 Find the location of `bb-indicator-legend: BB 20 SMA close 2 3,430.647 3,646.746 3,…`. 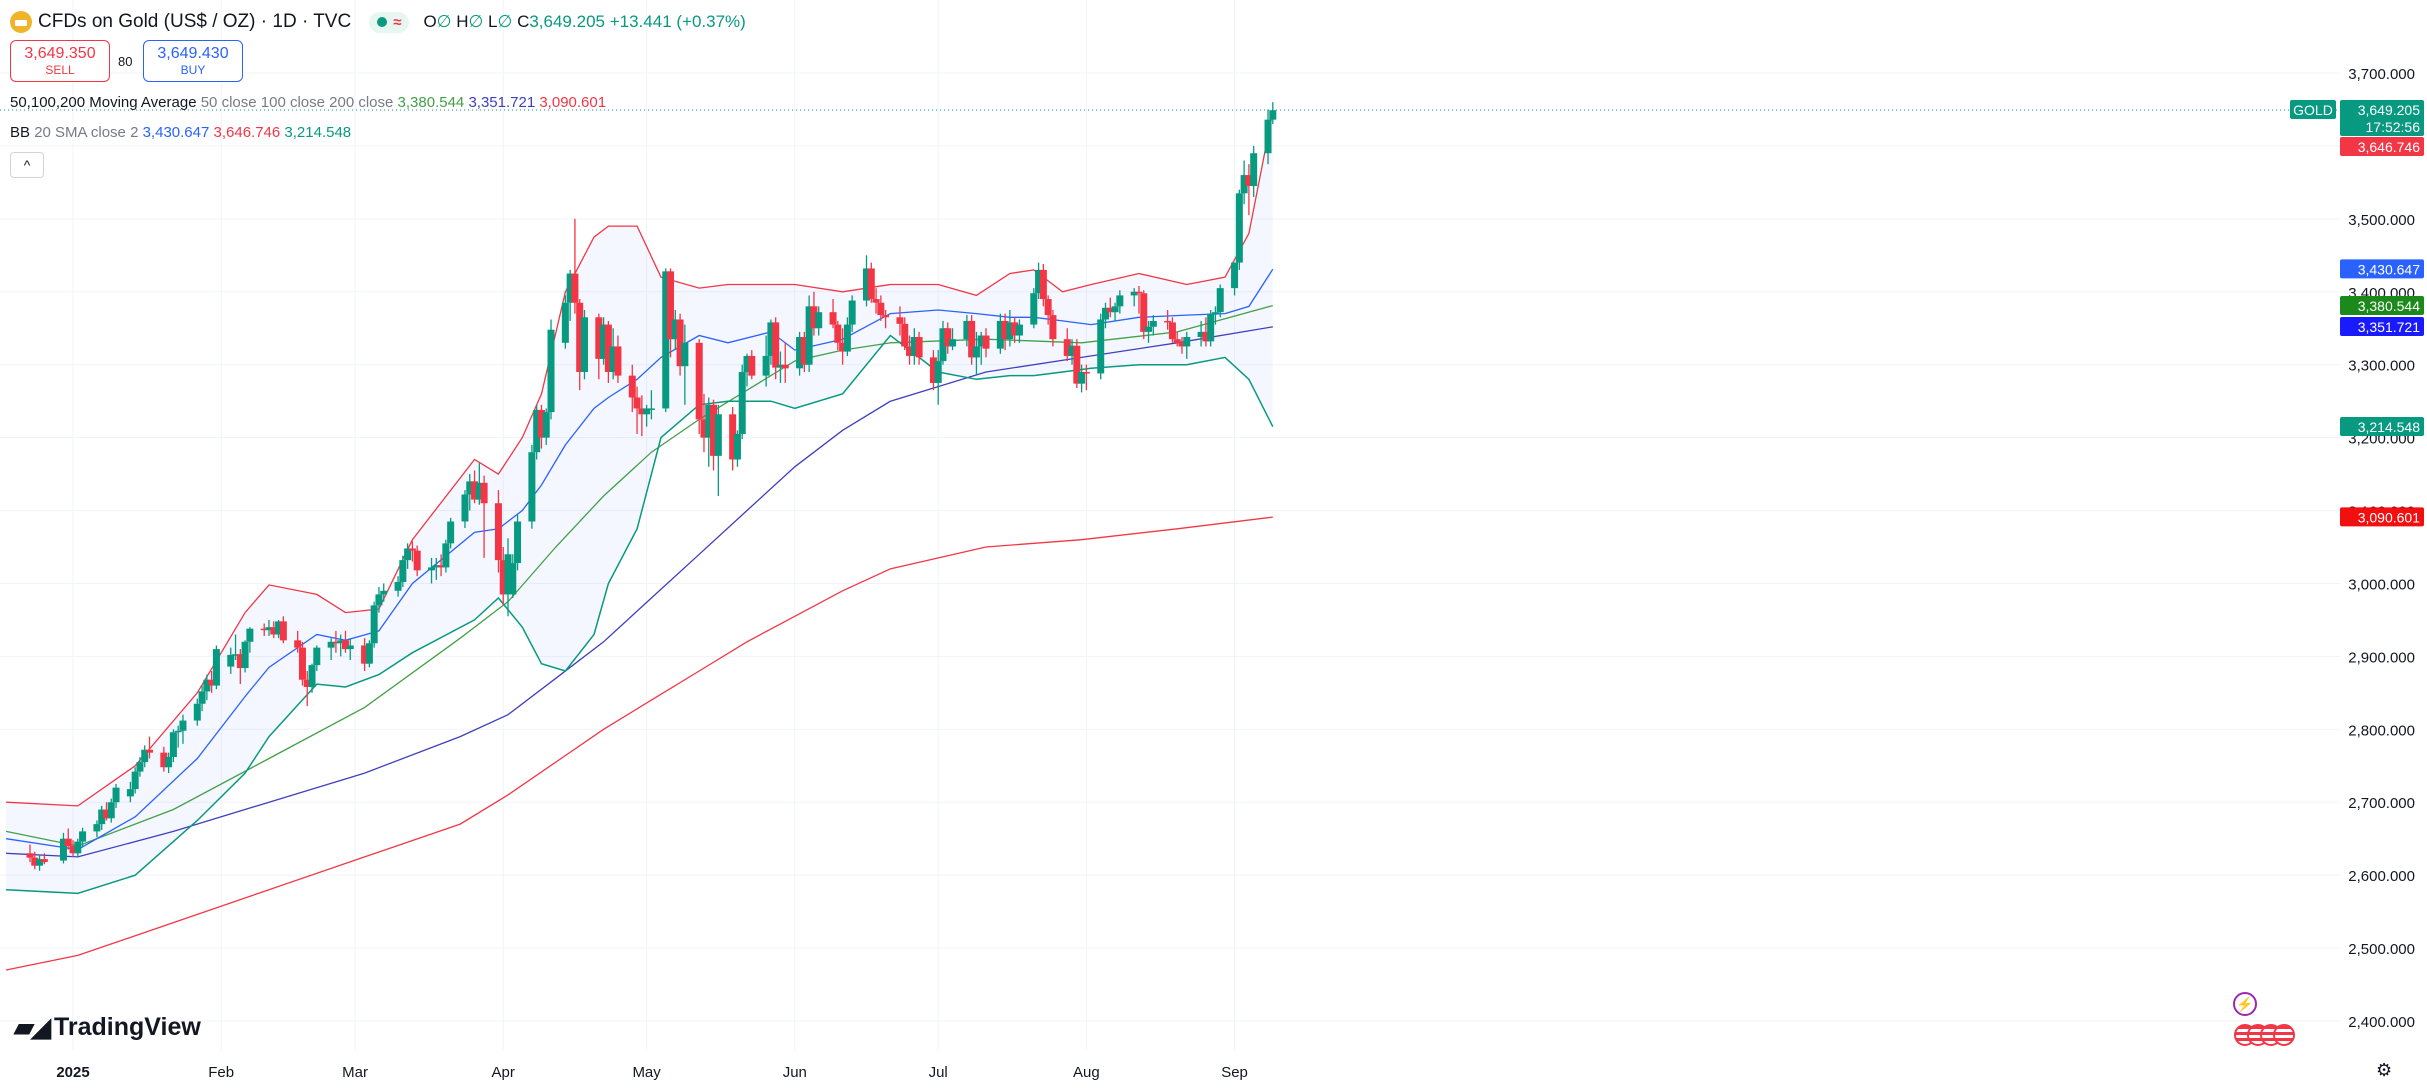

bb-indicator-legend: BB 20 SMA close 2 3,430.647 3,646.746 3,… is located at coordinates (180, 132).